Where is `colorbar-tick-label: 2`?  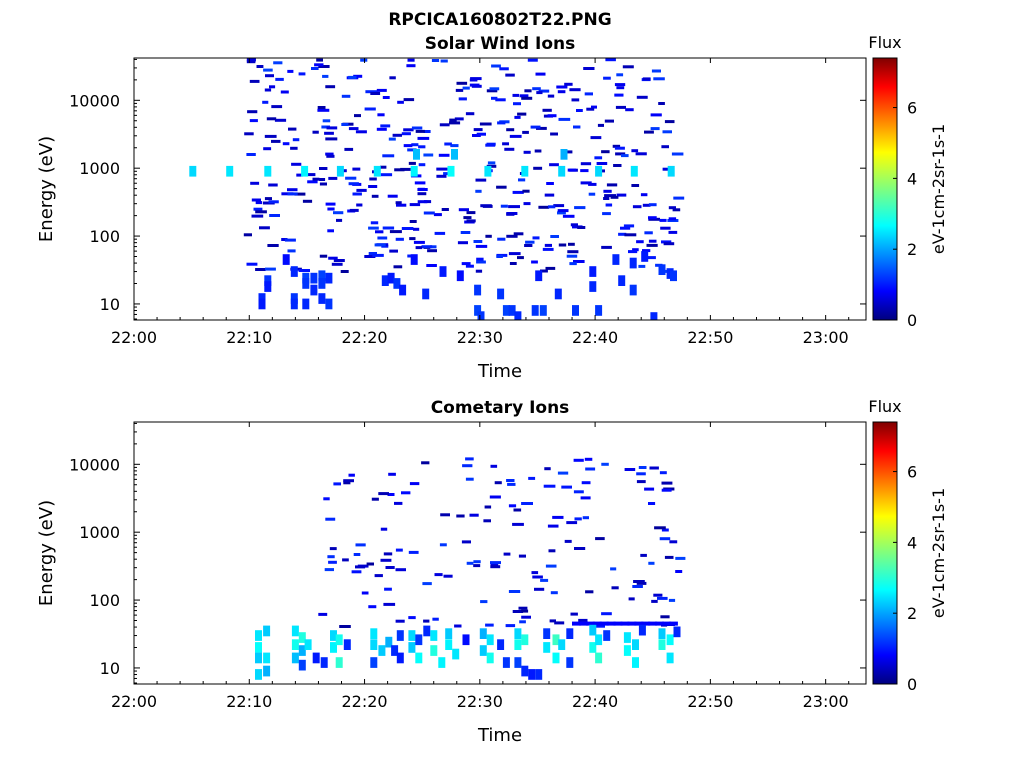 colorbar-tick-label: 2 is located at coordinates (912, 249).